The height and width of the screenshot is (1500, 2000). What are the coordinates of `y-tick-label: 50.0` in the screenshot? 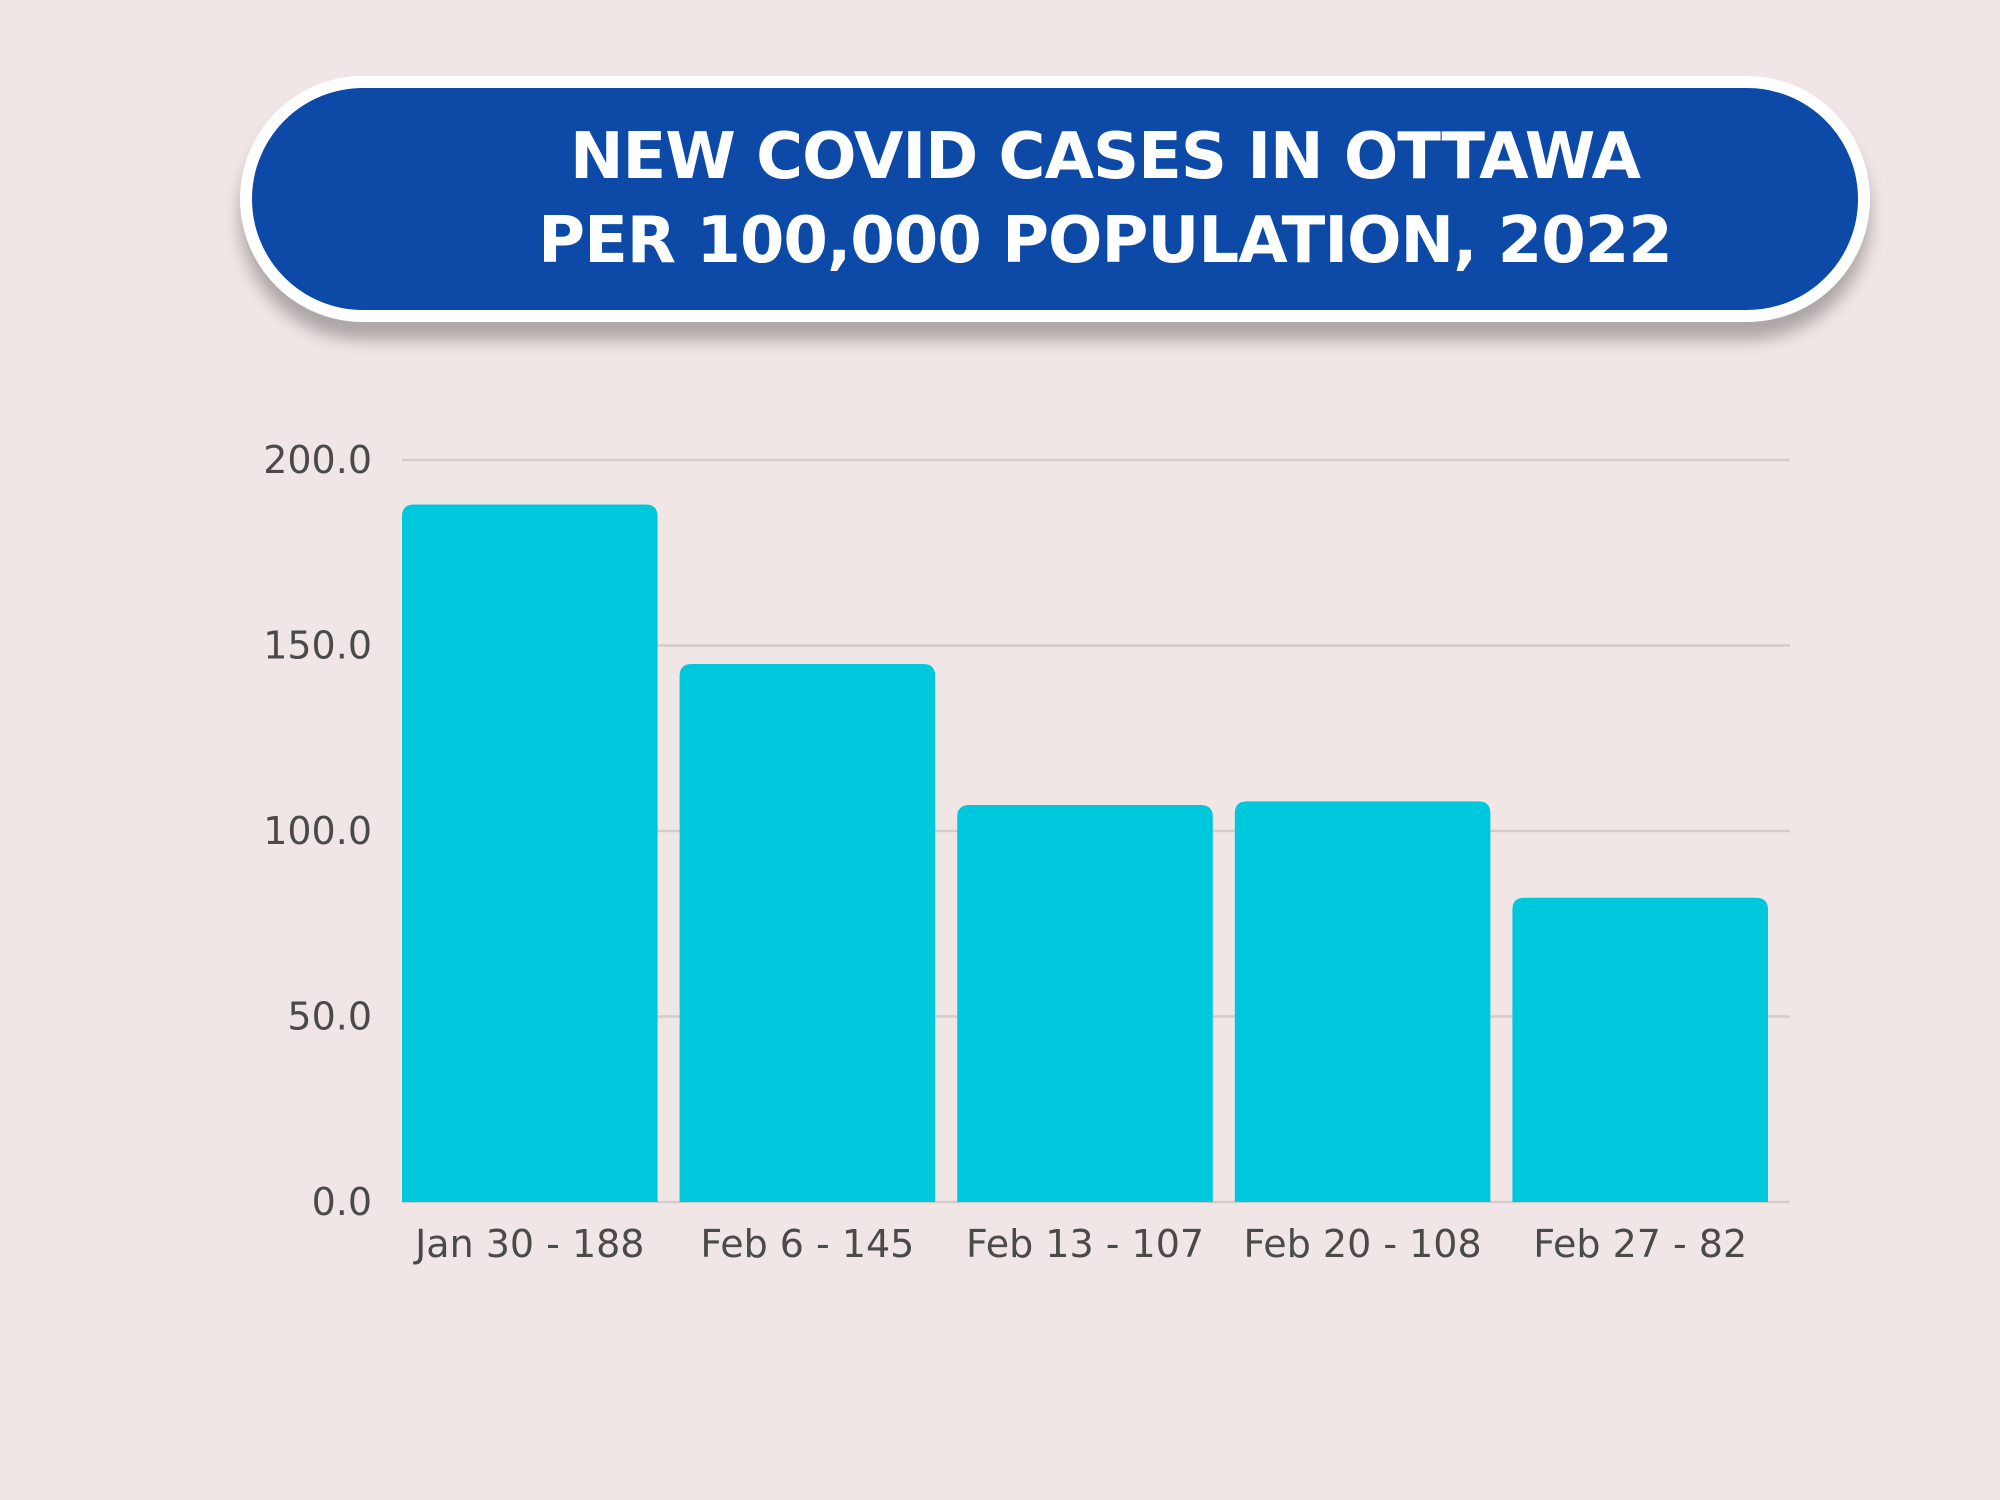 It's located at (329, 1017).